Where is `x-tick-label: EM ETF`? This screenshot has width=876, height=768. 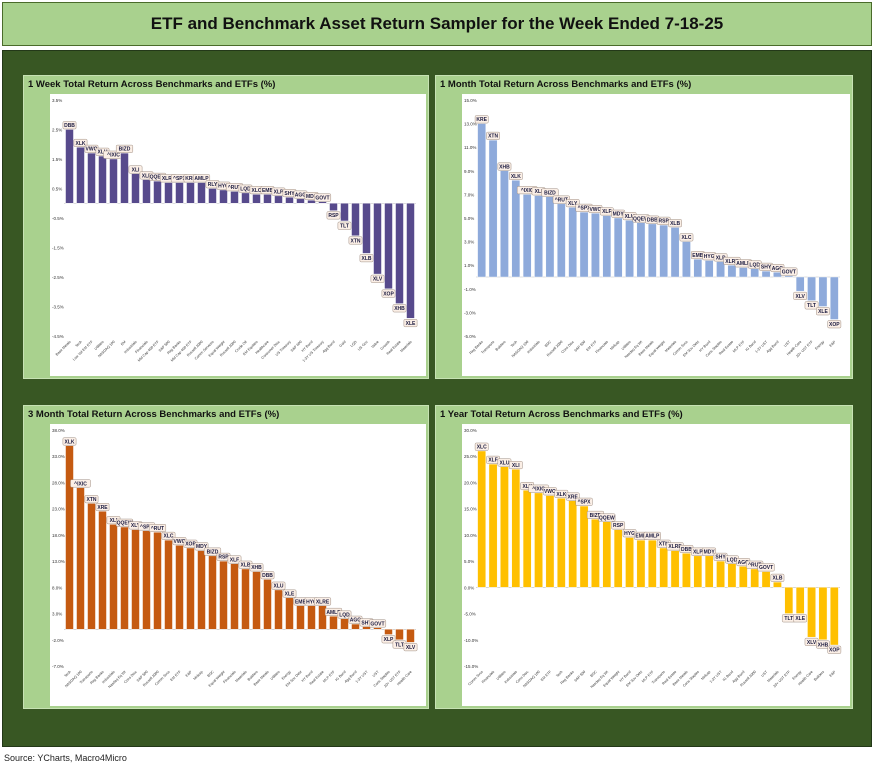
x-tick-label: EM ETF is located at coordinates (176, 675).